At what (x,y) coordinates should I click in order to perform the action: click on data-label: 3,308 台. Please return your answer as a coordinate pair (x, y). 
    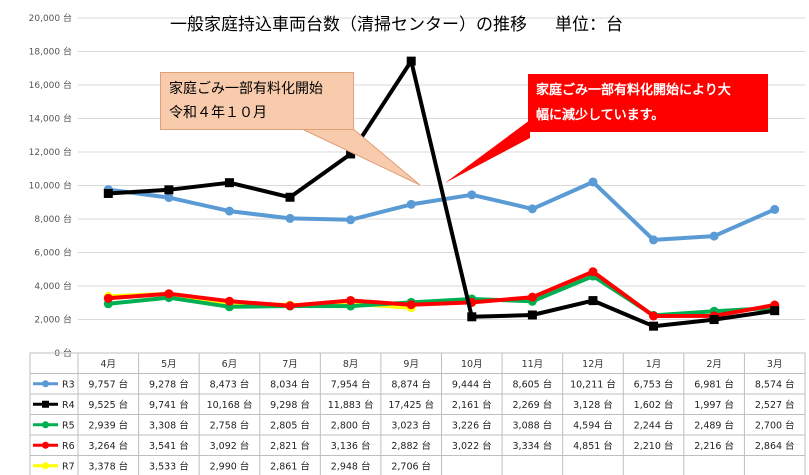
    Looking at the image, I should click on (169, 425).